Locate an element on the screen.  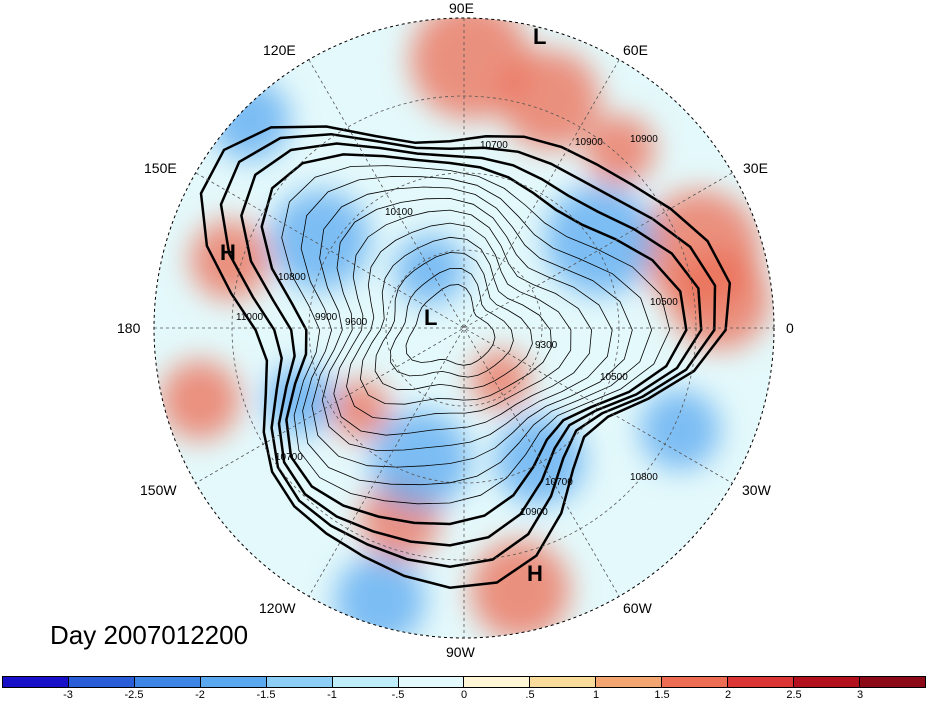
lon-label-90e: 90E is located at coordinates (461, 8).